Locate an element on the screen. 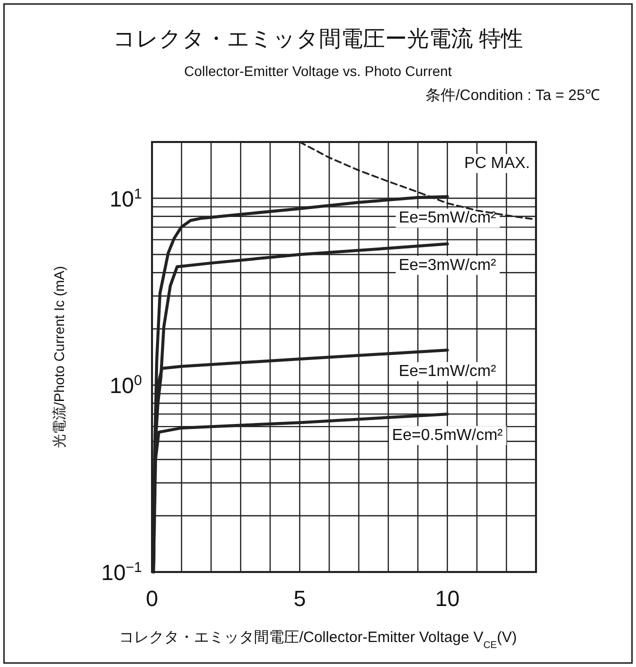  chart-title: コレクタ・エミッタ間電圧ー光電流 特性 is located at coordinates (318, 38).